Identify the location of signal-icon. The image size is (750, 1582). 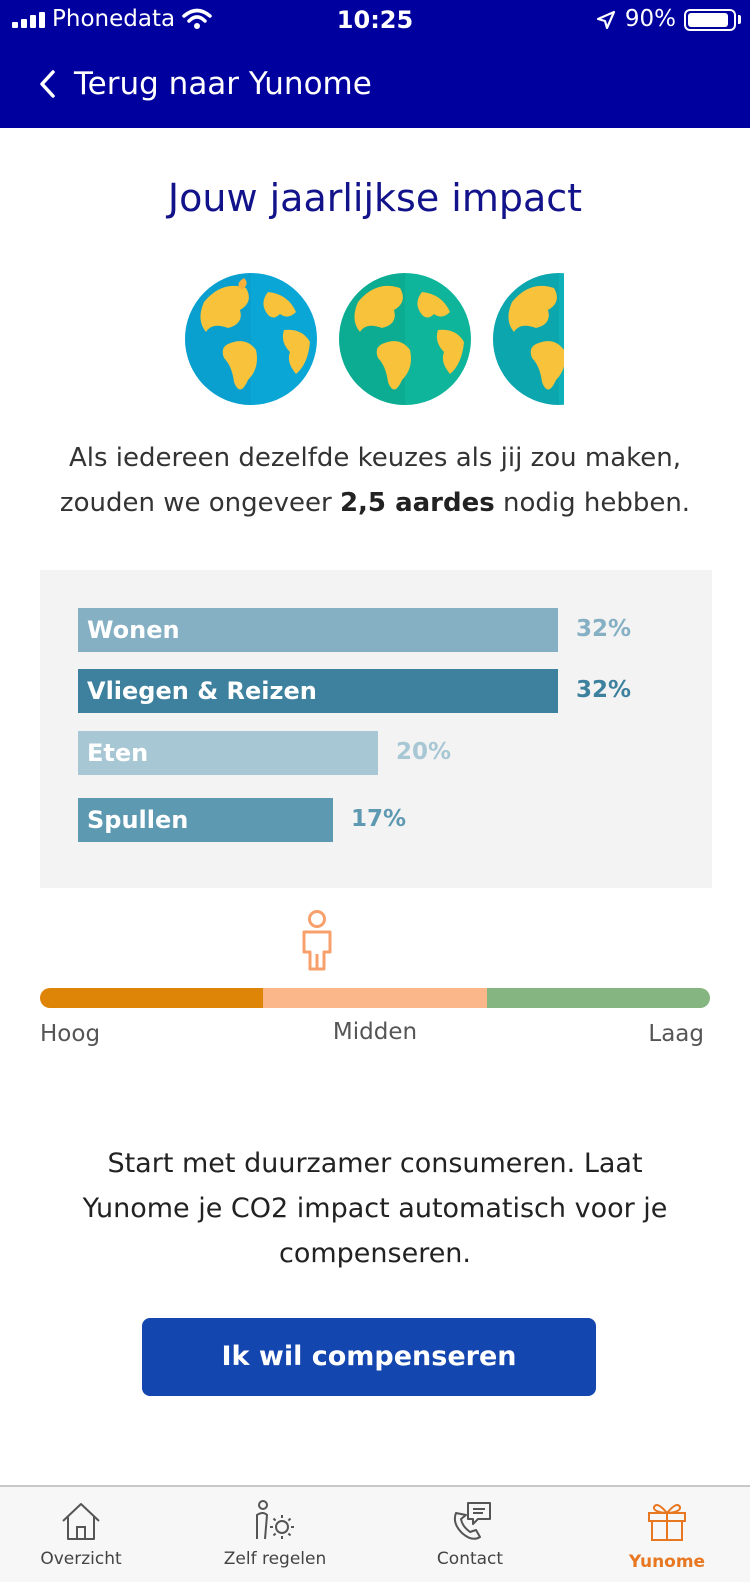
(28, 20).